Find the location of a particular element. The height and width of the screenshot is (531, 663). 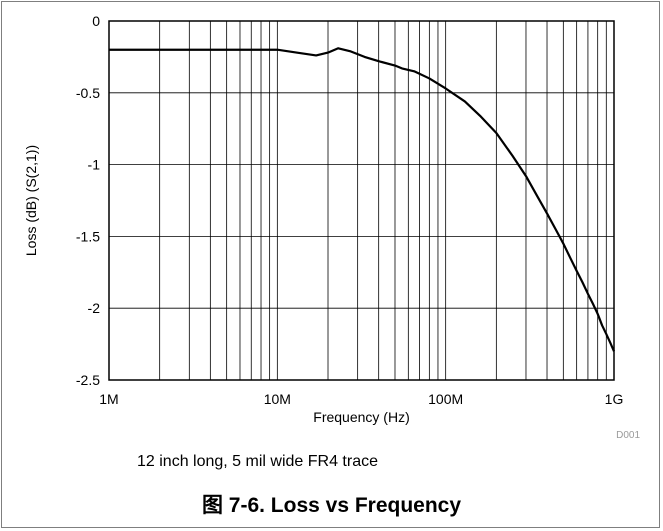

y-tick-label: -1.5 is located at coordinates (88, 236).